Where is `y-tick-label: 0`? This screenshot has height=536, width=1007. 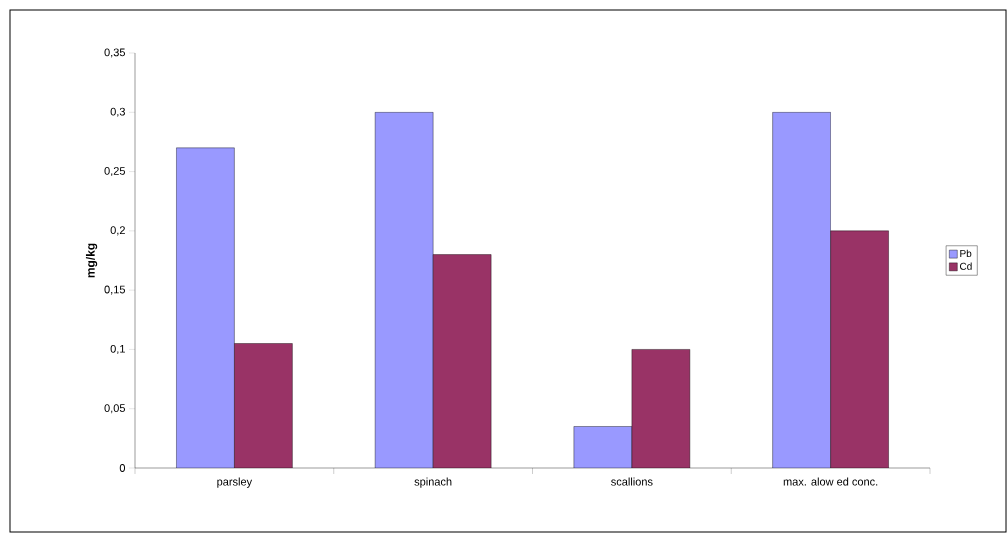 y-tick-label: 0 is located at coordinates (122, 468).